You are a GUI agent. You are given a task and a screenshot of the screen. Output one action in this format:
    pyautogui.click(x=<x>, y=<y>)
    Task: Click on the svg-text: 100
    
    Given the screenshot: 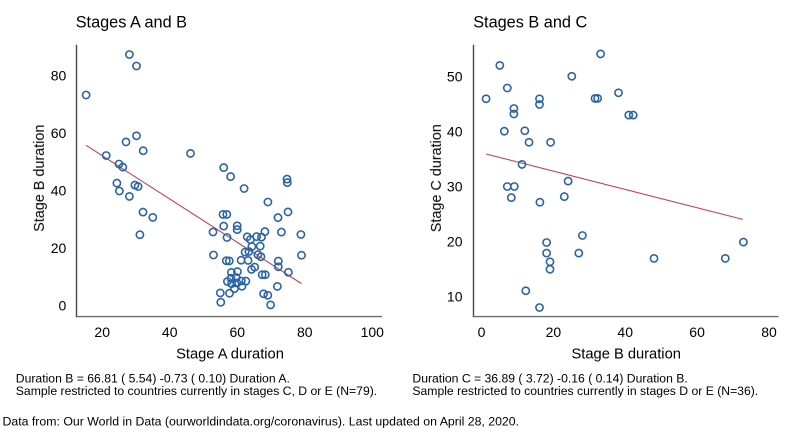 What is the action you would take?
    pyautogui.click(x=373, y=332)
    